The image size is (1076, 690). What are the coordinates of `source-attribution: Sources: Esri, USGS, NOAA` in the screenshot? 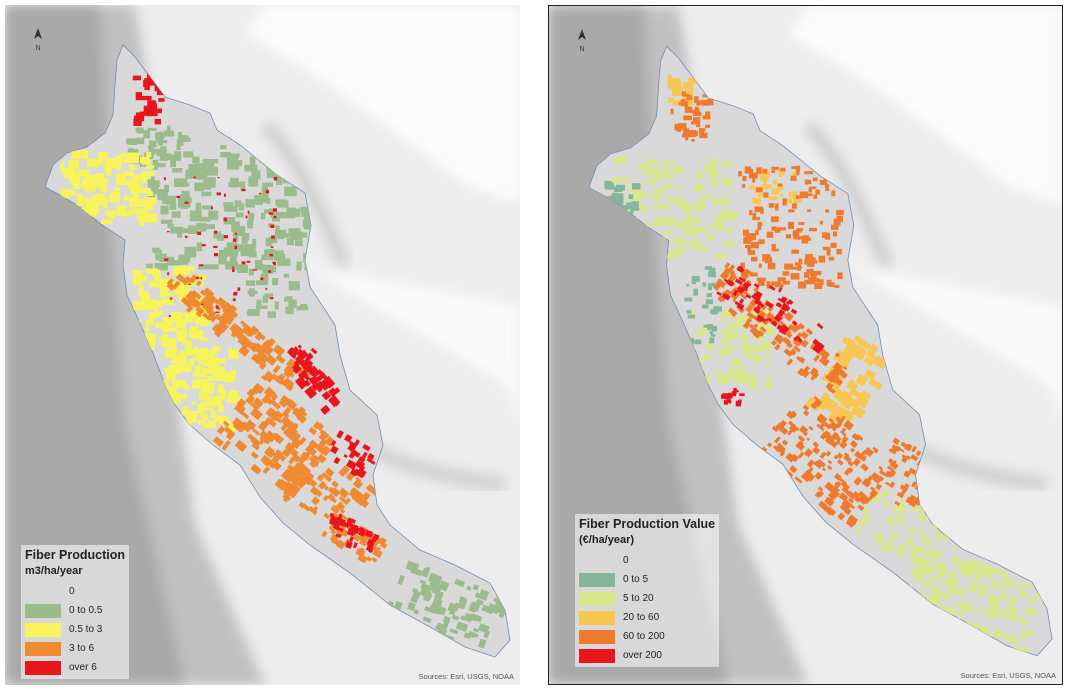 It's located at (1008, 675).